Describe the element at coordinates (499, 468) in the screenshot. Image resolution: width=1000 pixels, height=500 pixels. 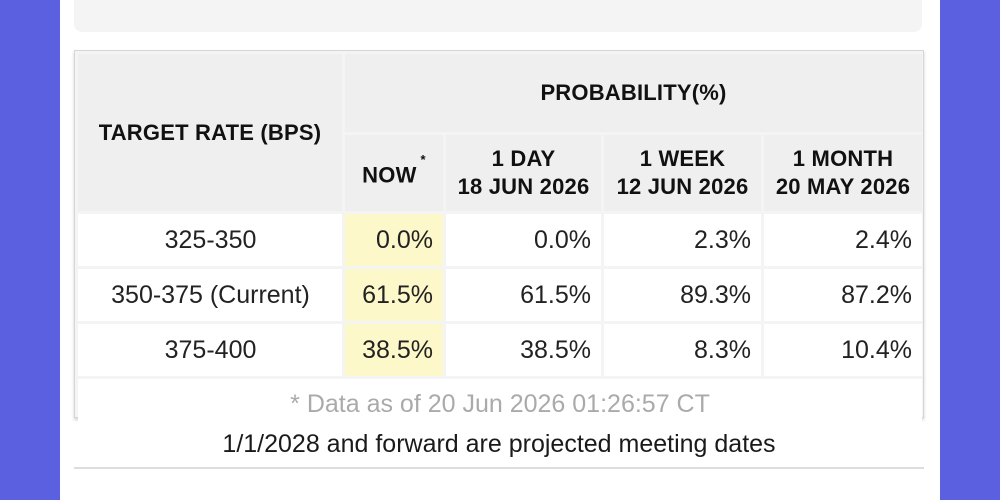
I see `divider` at that location.